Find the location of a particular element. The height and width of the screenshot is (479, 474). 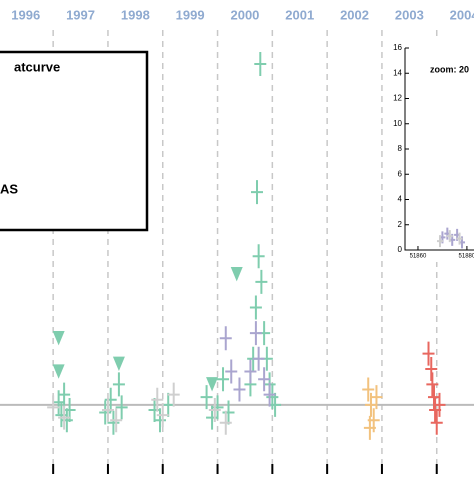

year-label: 2000 is located at coordinates (244, 14).